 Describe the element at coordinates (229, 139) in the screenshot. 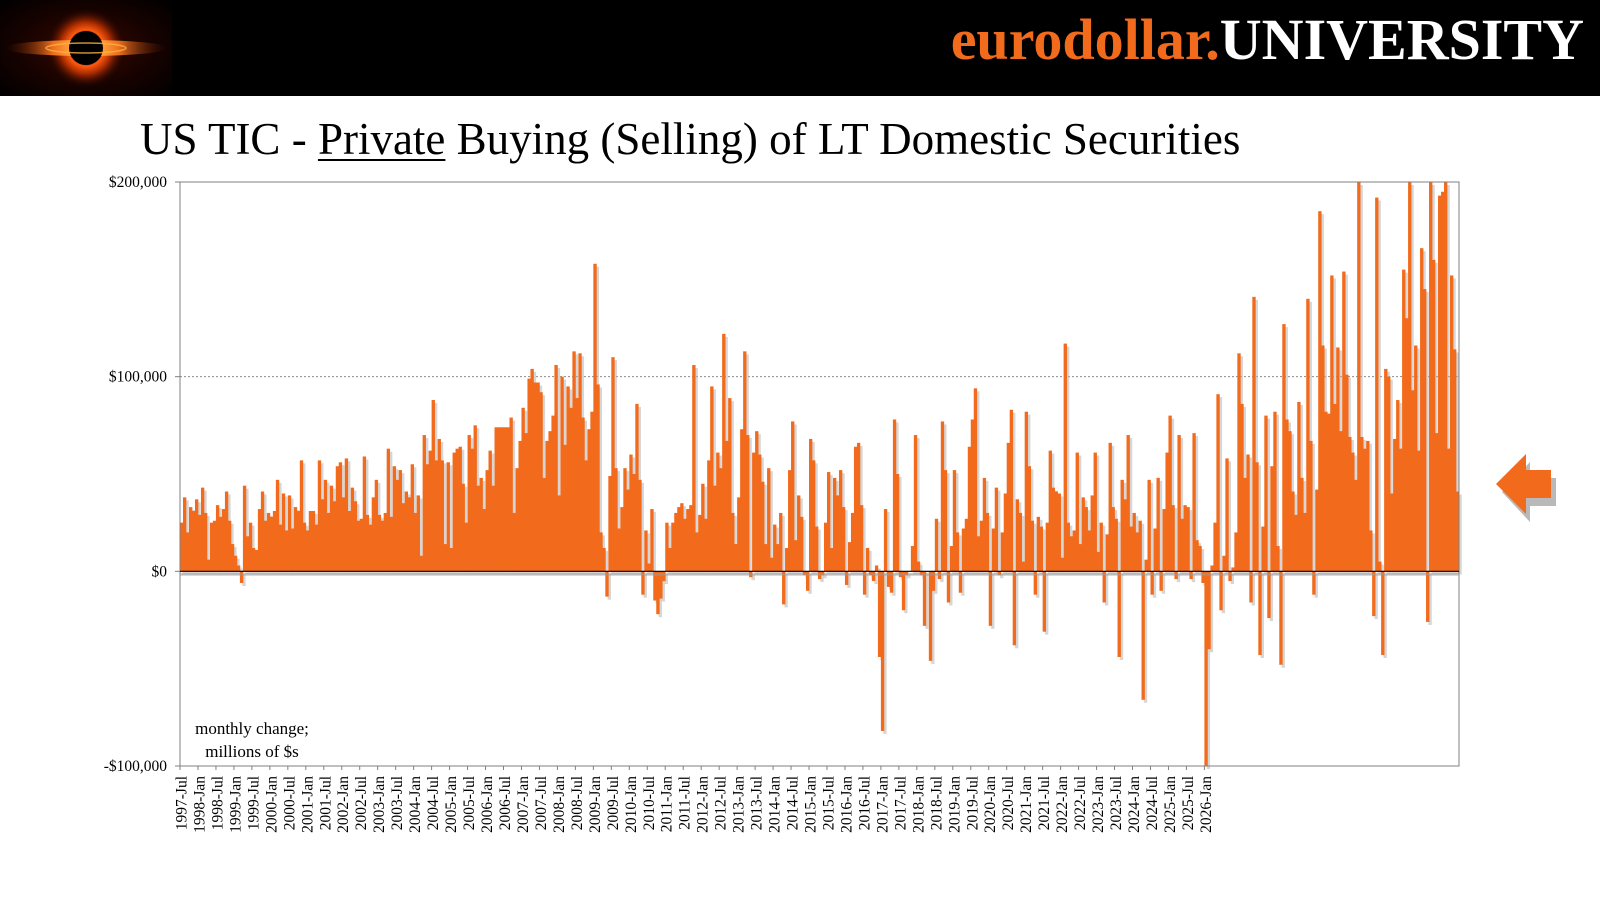

I see `title-prefix: US TIC -` at that location.